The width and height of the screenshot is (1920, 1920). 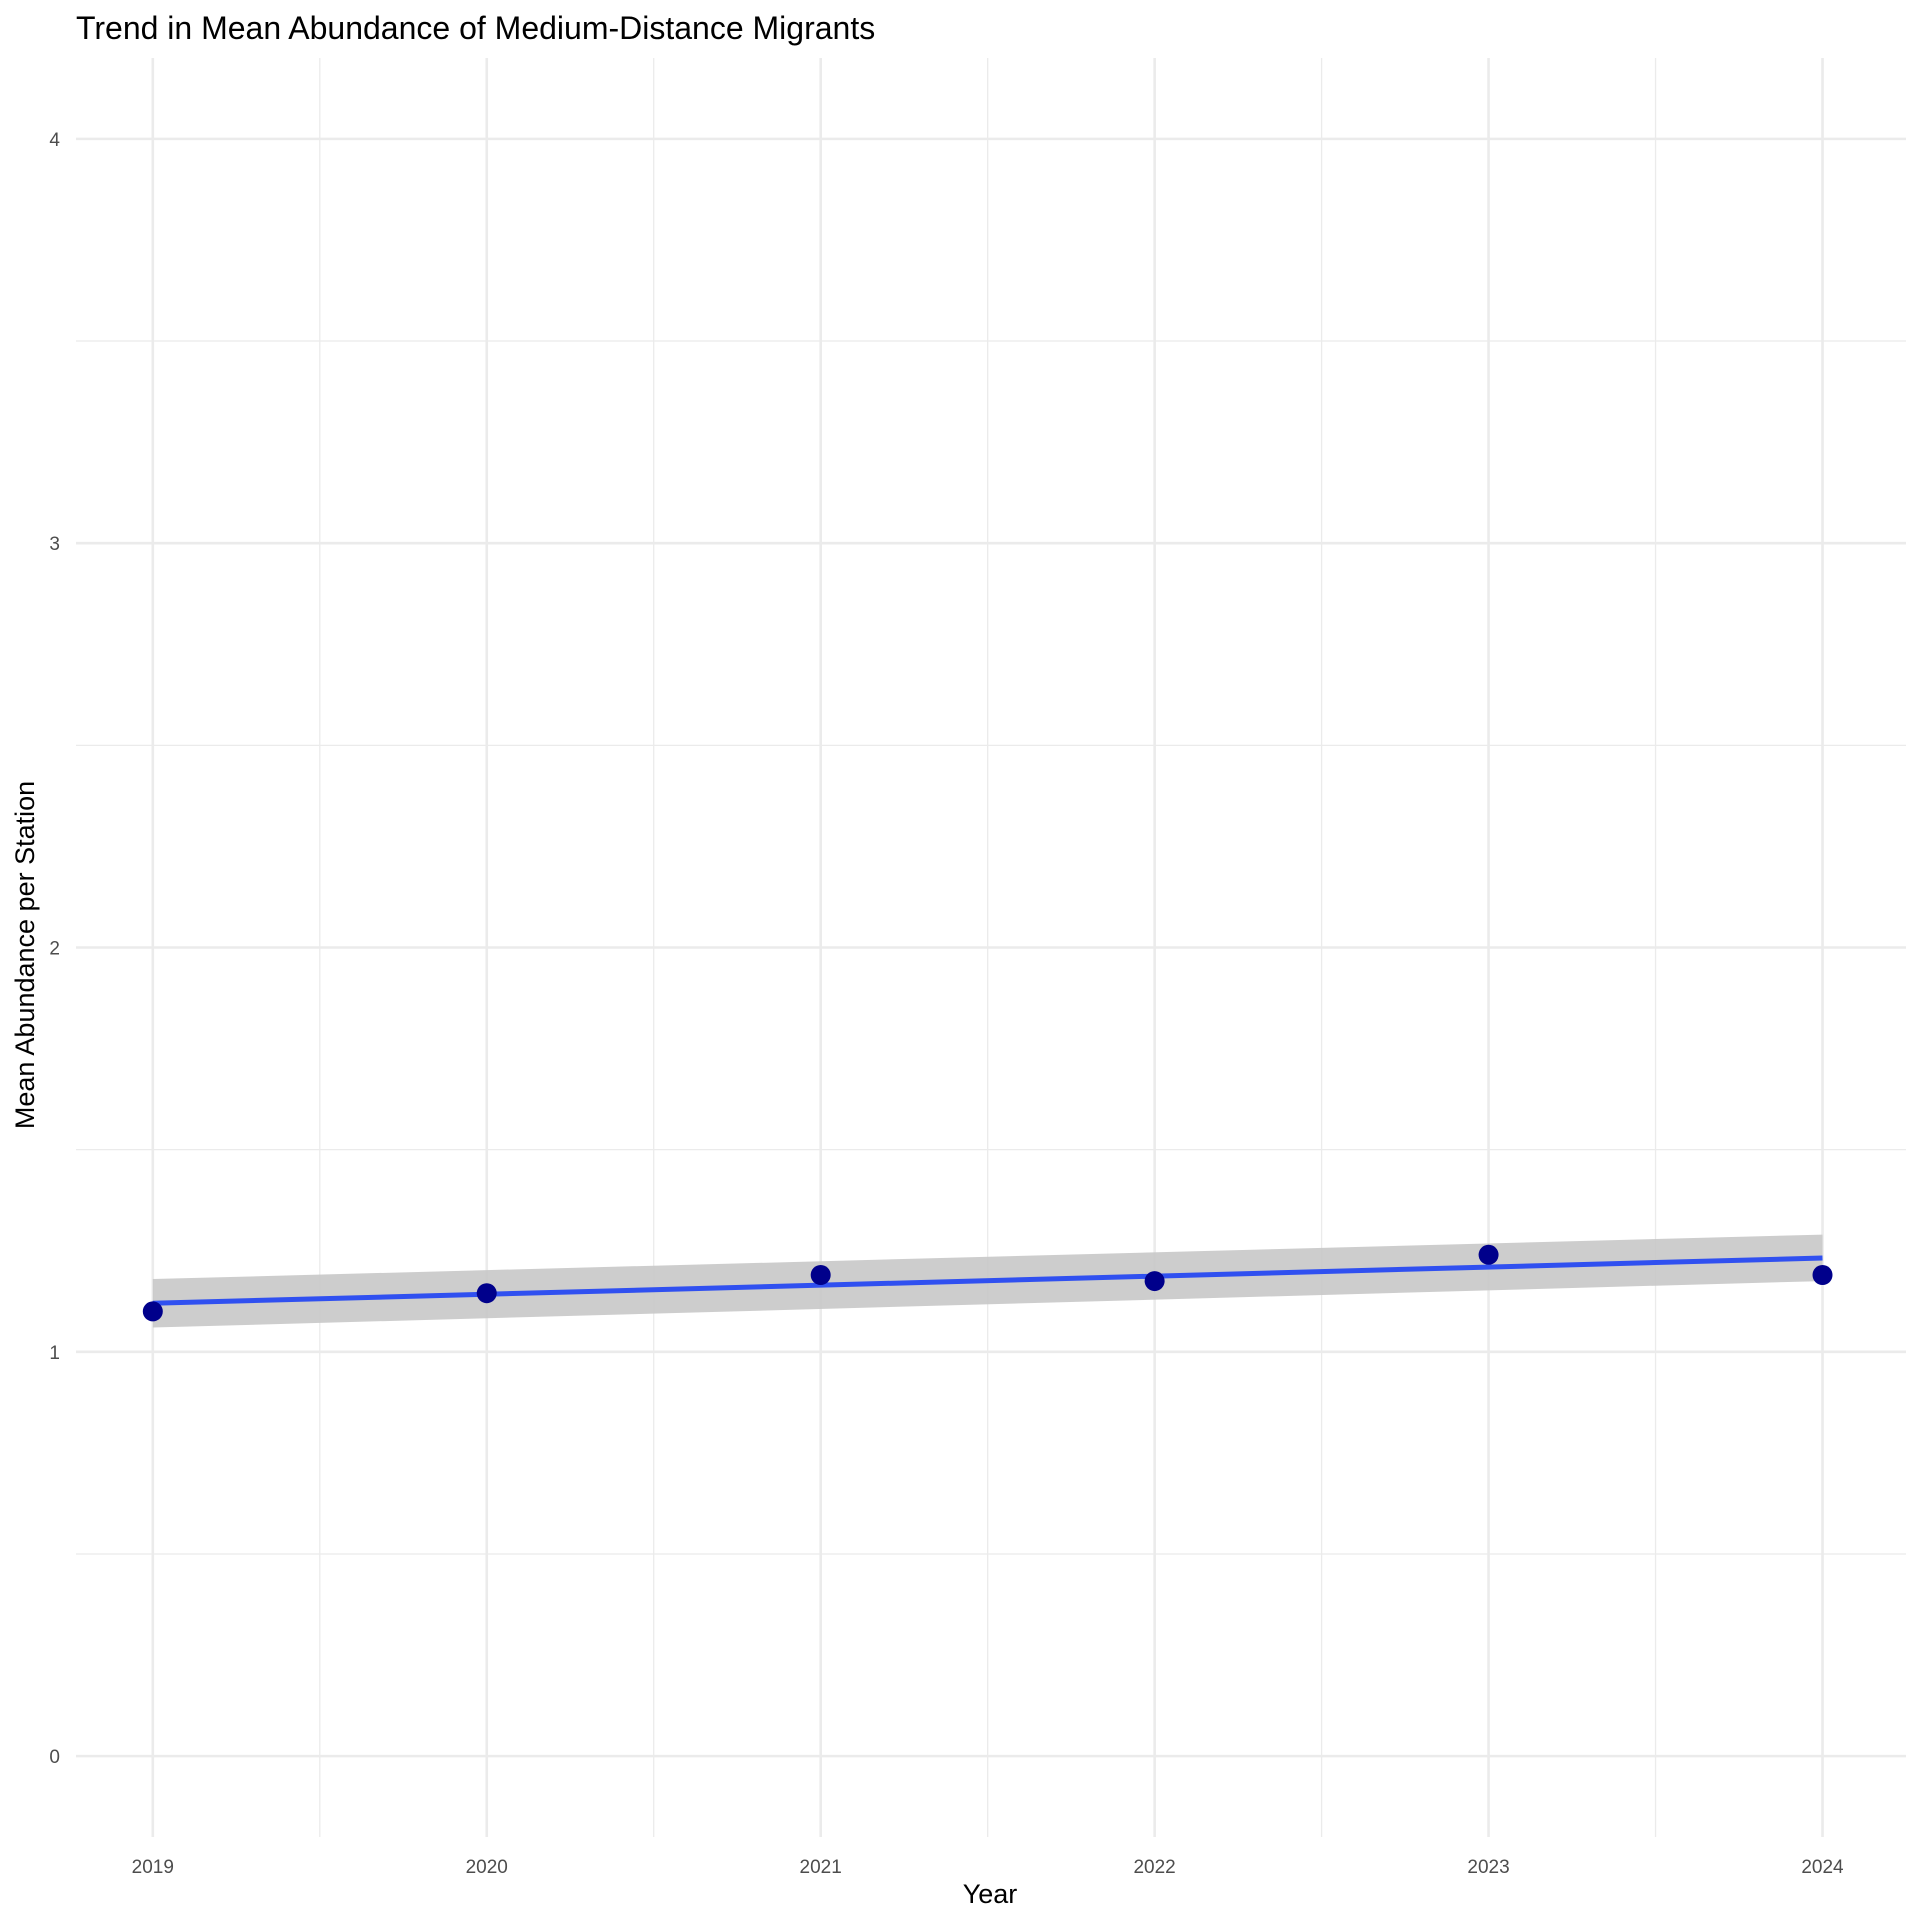 What do you see at coordinates (1488, 1867) in the screenshot?
I see `x-tick-label: 2023` at bounding box center [1488, 1867].